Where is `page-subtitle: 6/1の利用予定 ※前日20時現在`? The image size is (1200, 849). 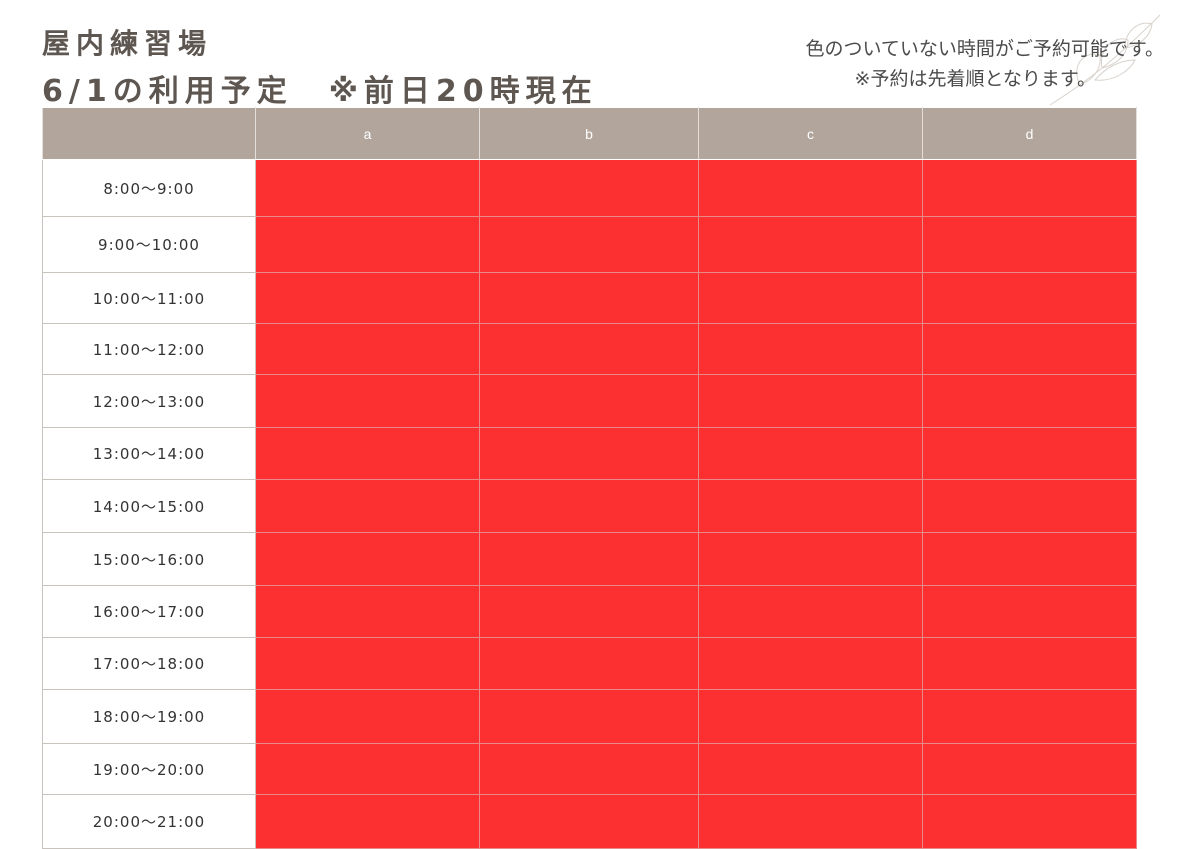
page-subtitle: 6/1の利用予定 ※前日20時現在 is located at coordinates (320, 91).